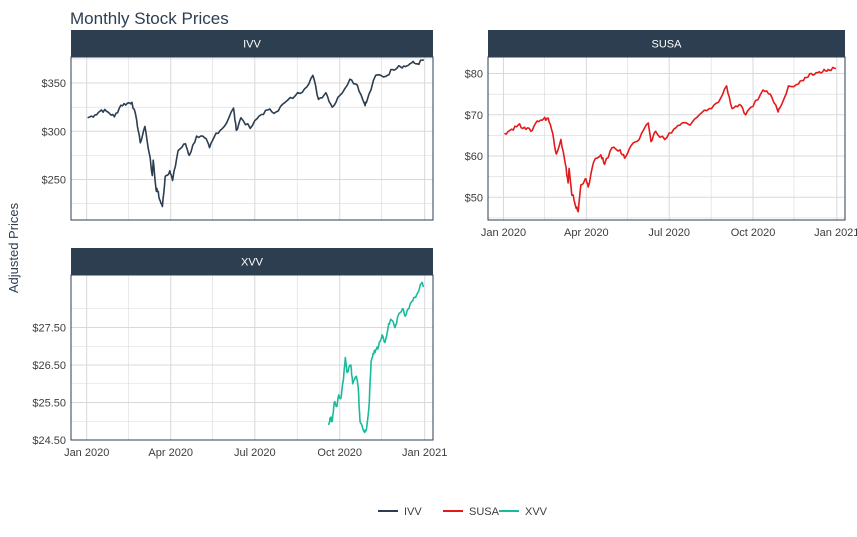  What do you see at coordinates (376, 357) in the screenshot?
I see `series-line-xvv` at bounding box center [376, 357].